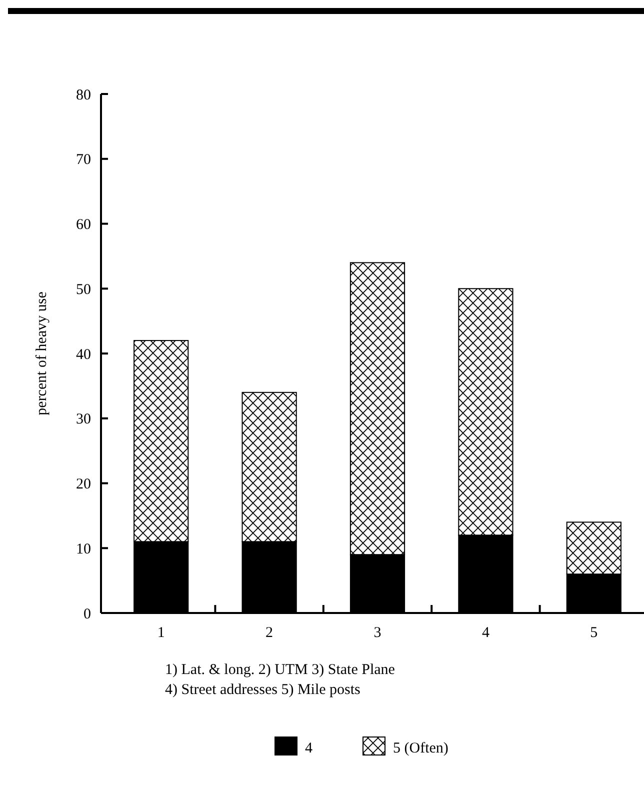 The image size is (644, 804). What do you see at coordinates (83, 354) in the screenshot?
I see `y-tick-label: 40` at bounding box center [83, 354].